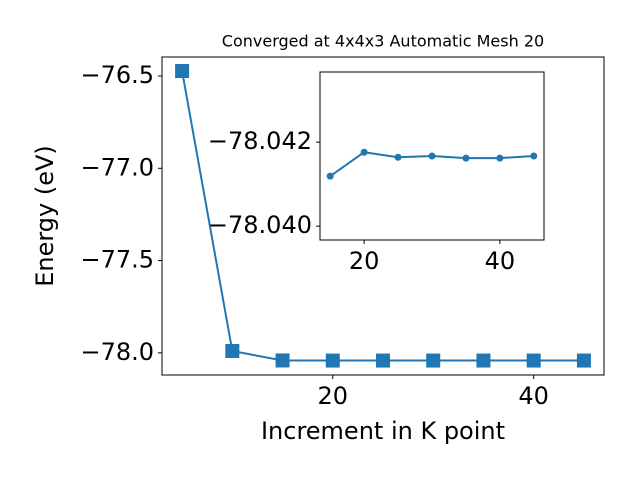  Describe the element at coordinates (45, 216) in the screenshot. I see `y-axis-label: Energy (eV)` at that location.